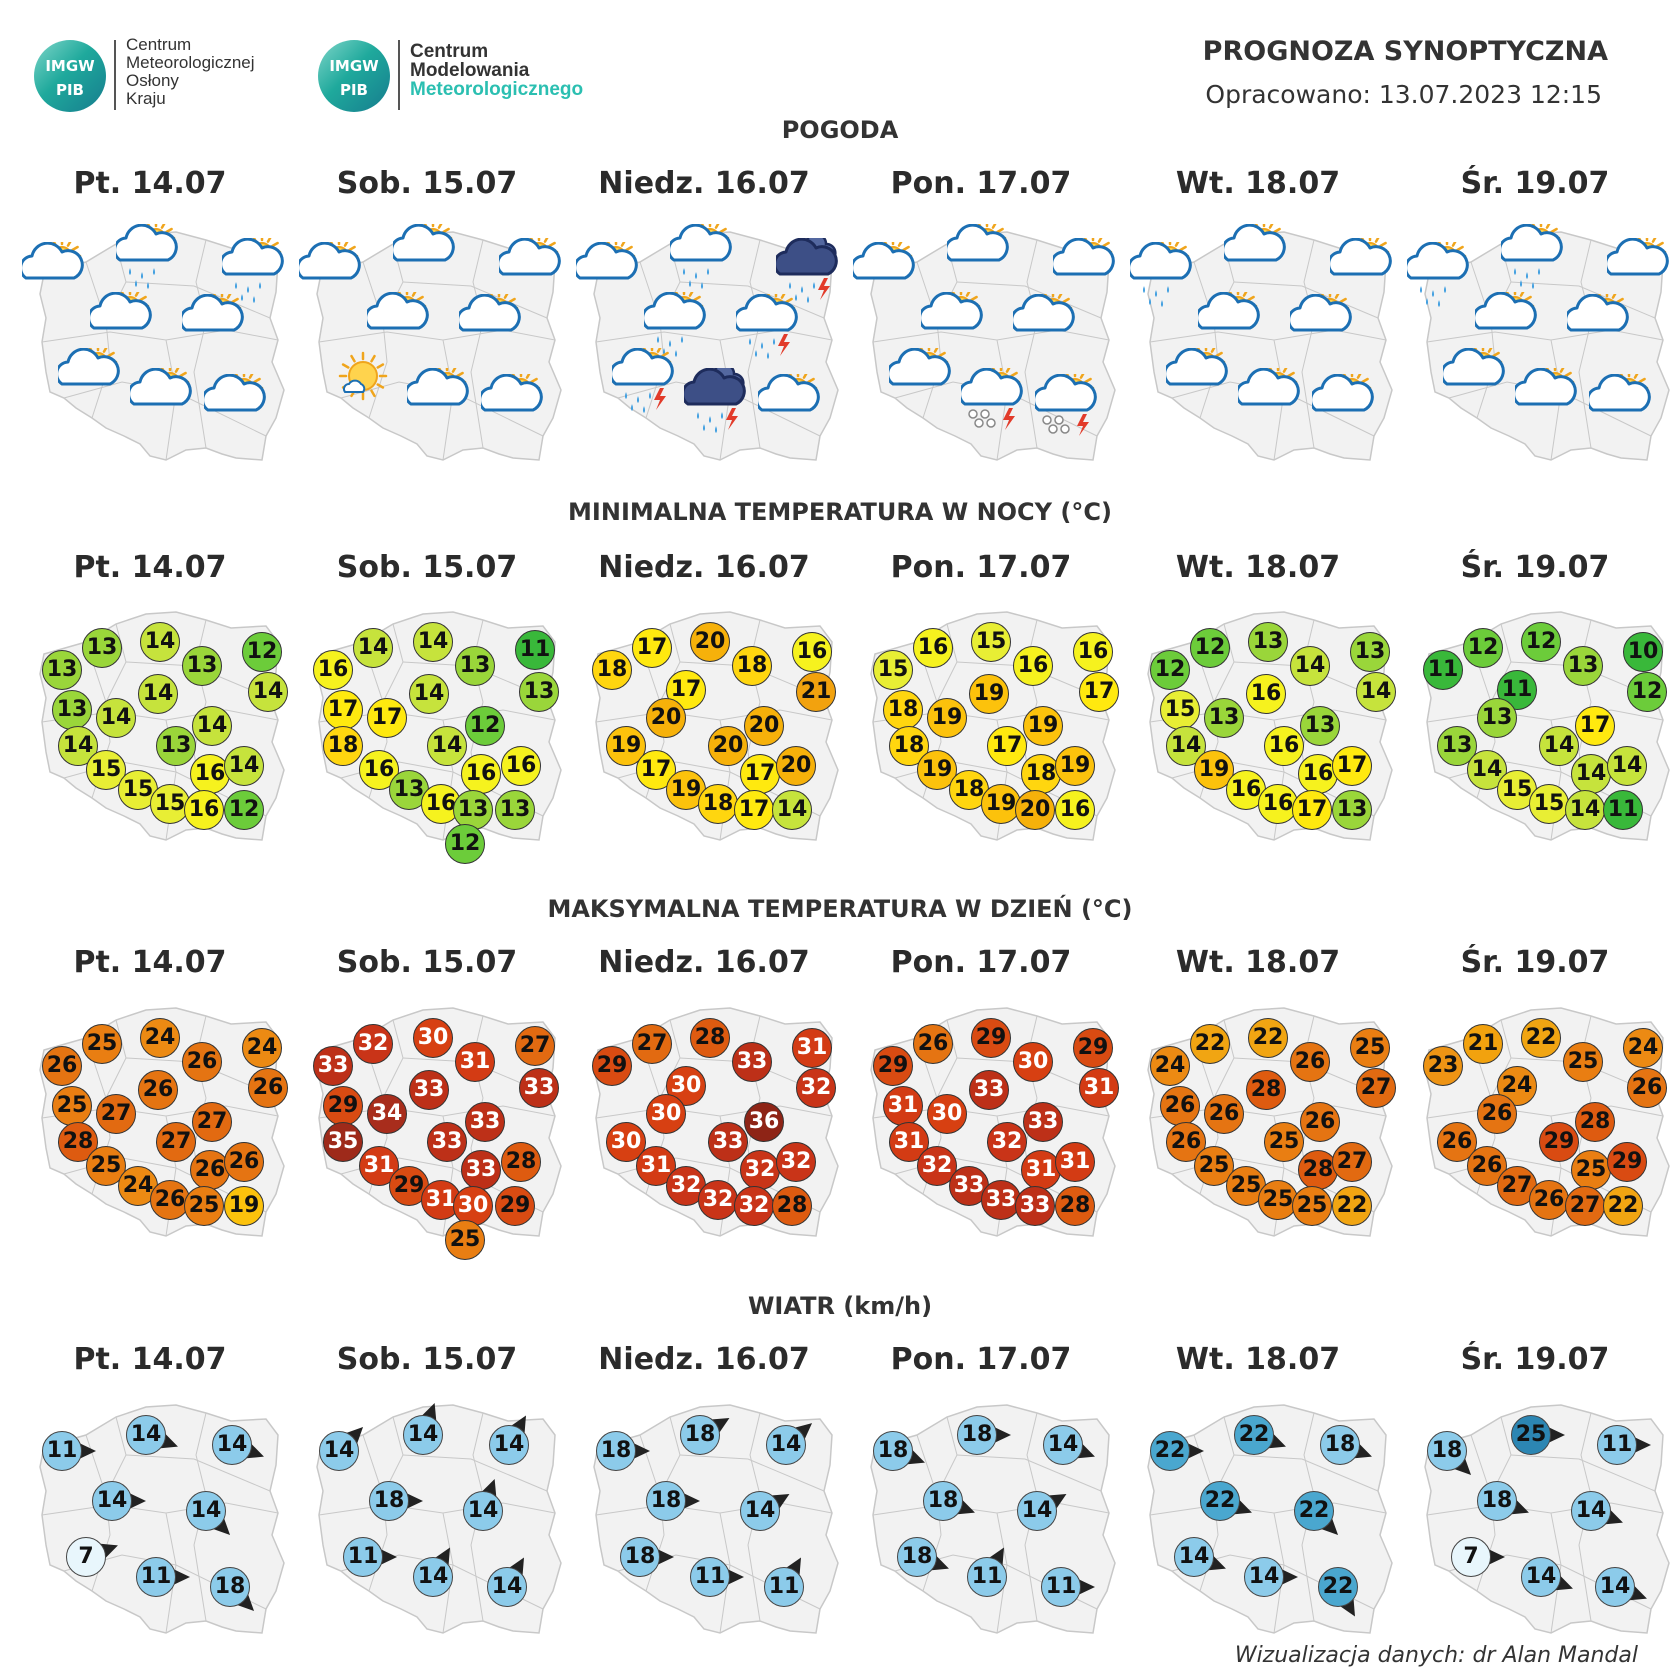 This screenshot has width=1680, height=1680. Describe the element at coordinates (840, 130) in the screenshot. I see `section-title-weather: POGODA` at that location.